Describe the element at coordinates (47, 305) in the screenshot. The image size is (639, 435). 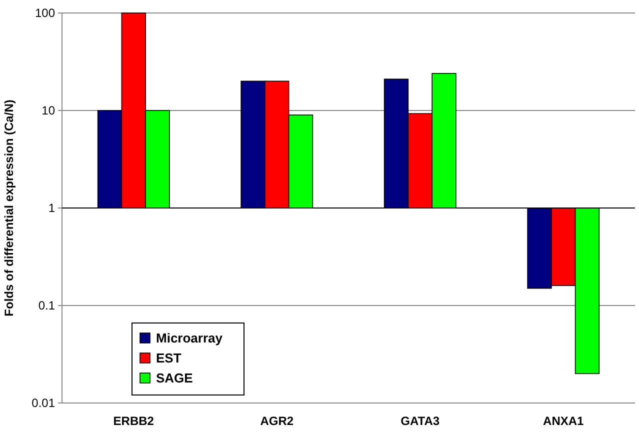
I see `y-tick-label: 0.1` at that location.